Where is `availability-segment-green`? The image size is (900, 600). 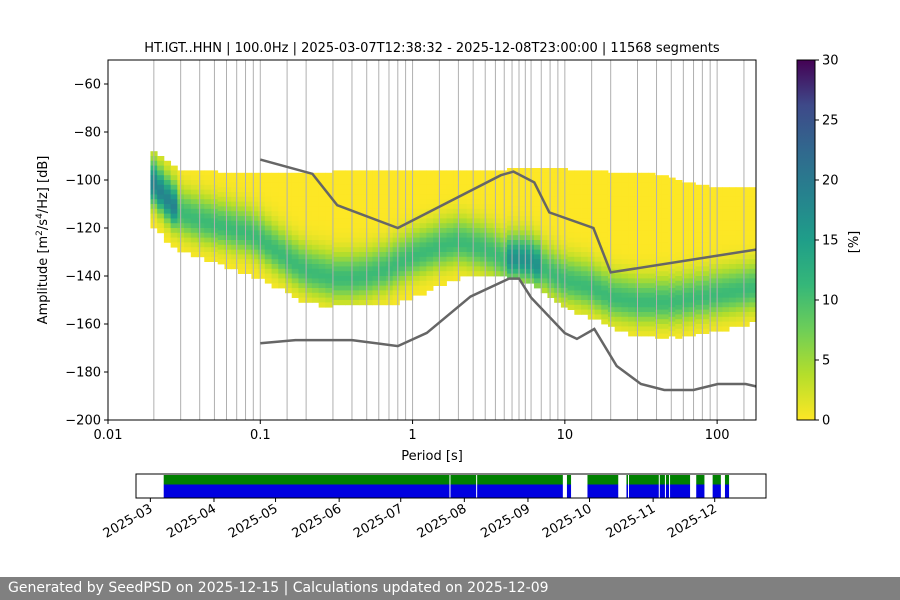
availability-segment-green is located at coordinates (658, 480).